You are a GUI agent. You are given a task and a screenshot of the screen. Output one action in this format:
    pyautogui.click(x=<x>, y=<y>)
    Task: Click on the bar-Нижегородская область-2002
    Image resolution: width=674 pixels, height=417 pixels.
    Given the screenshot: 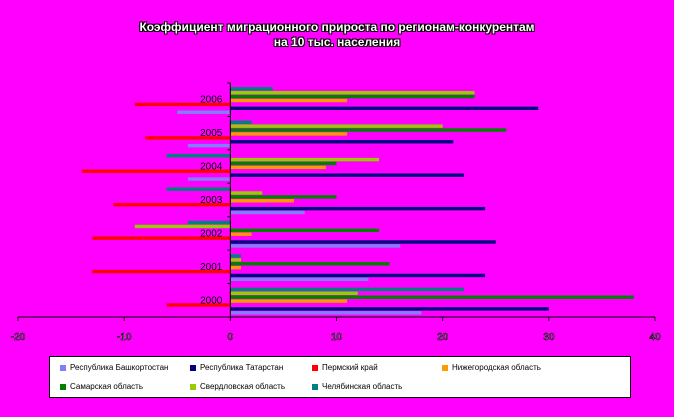 What is the action you would take?
    pyautogui.click(x=241, y=234)
    